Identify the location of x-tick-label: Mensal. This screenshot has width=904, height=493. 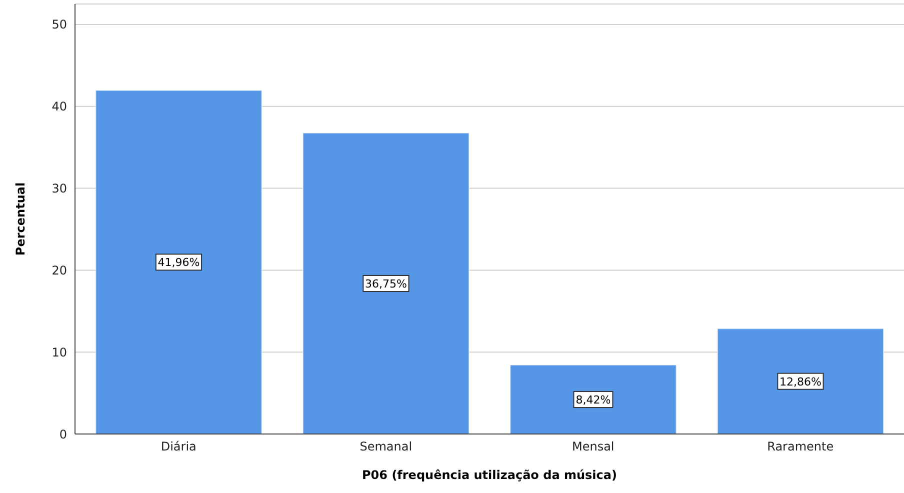
(593, 447).